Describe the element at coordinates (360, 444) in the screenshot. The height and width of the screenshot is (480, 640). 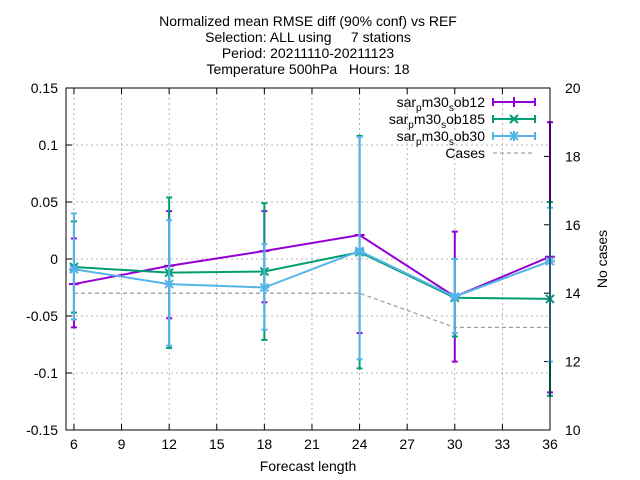
I see `x-tick-label: 24` at that location.